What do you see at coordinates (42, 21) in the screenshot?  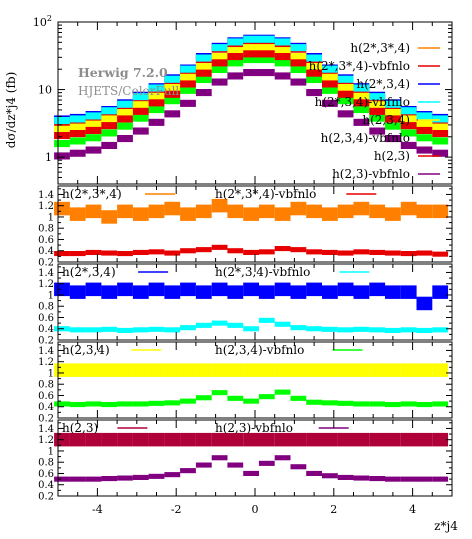 I see `y-tick-label: 102` at bounding box center [42, 21].